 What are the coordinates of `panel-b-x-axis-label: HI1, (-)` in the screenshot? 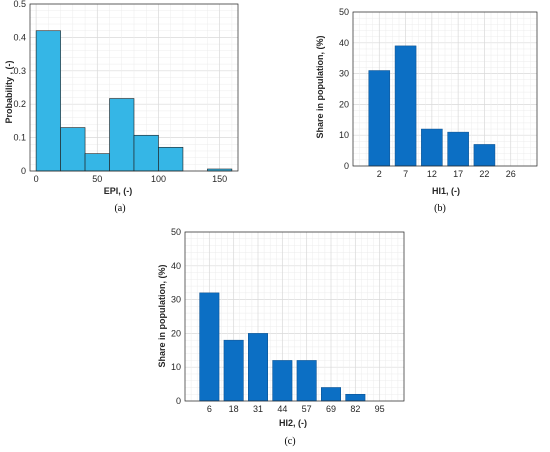 It's located at (446, 191).